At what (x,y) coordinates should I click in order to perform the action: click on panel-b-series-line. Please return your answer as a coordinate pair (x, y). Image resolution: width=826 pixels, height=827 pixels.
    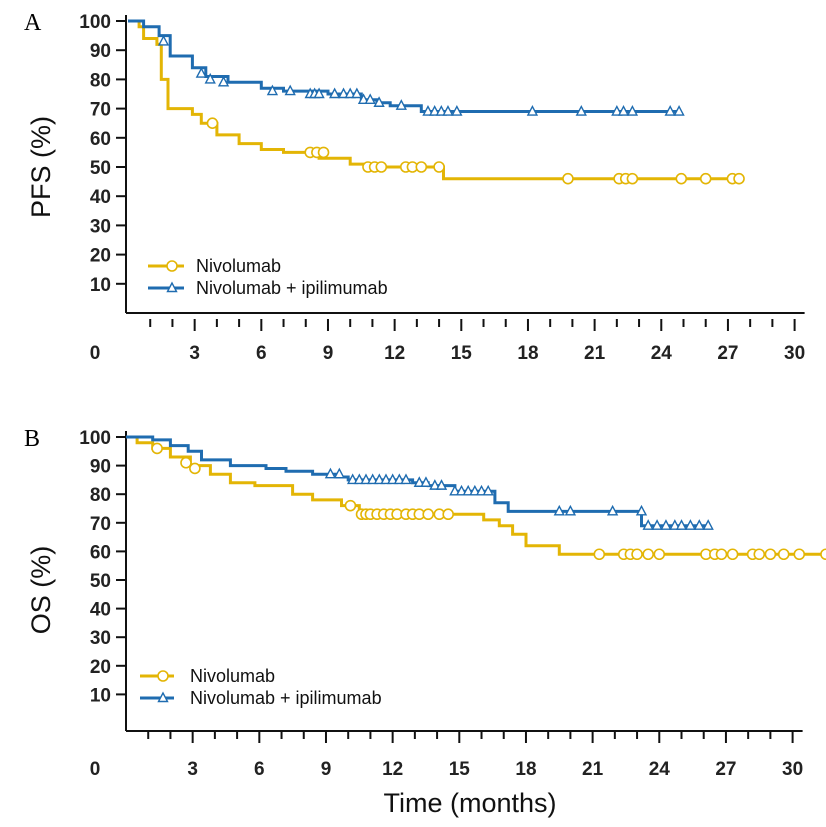
    Looking at the image, I should click on (417, 481).